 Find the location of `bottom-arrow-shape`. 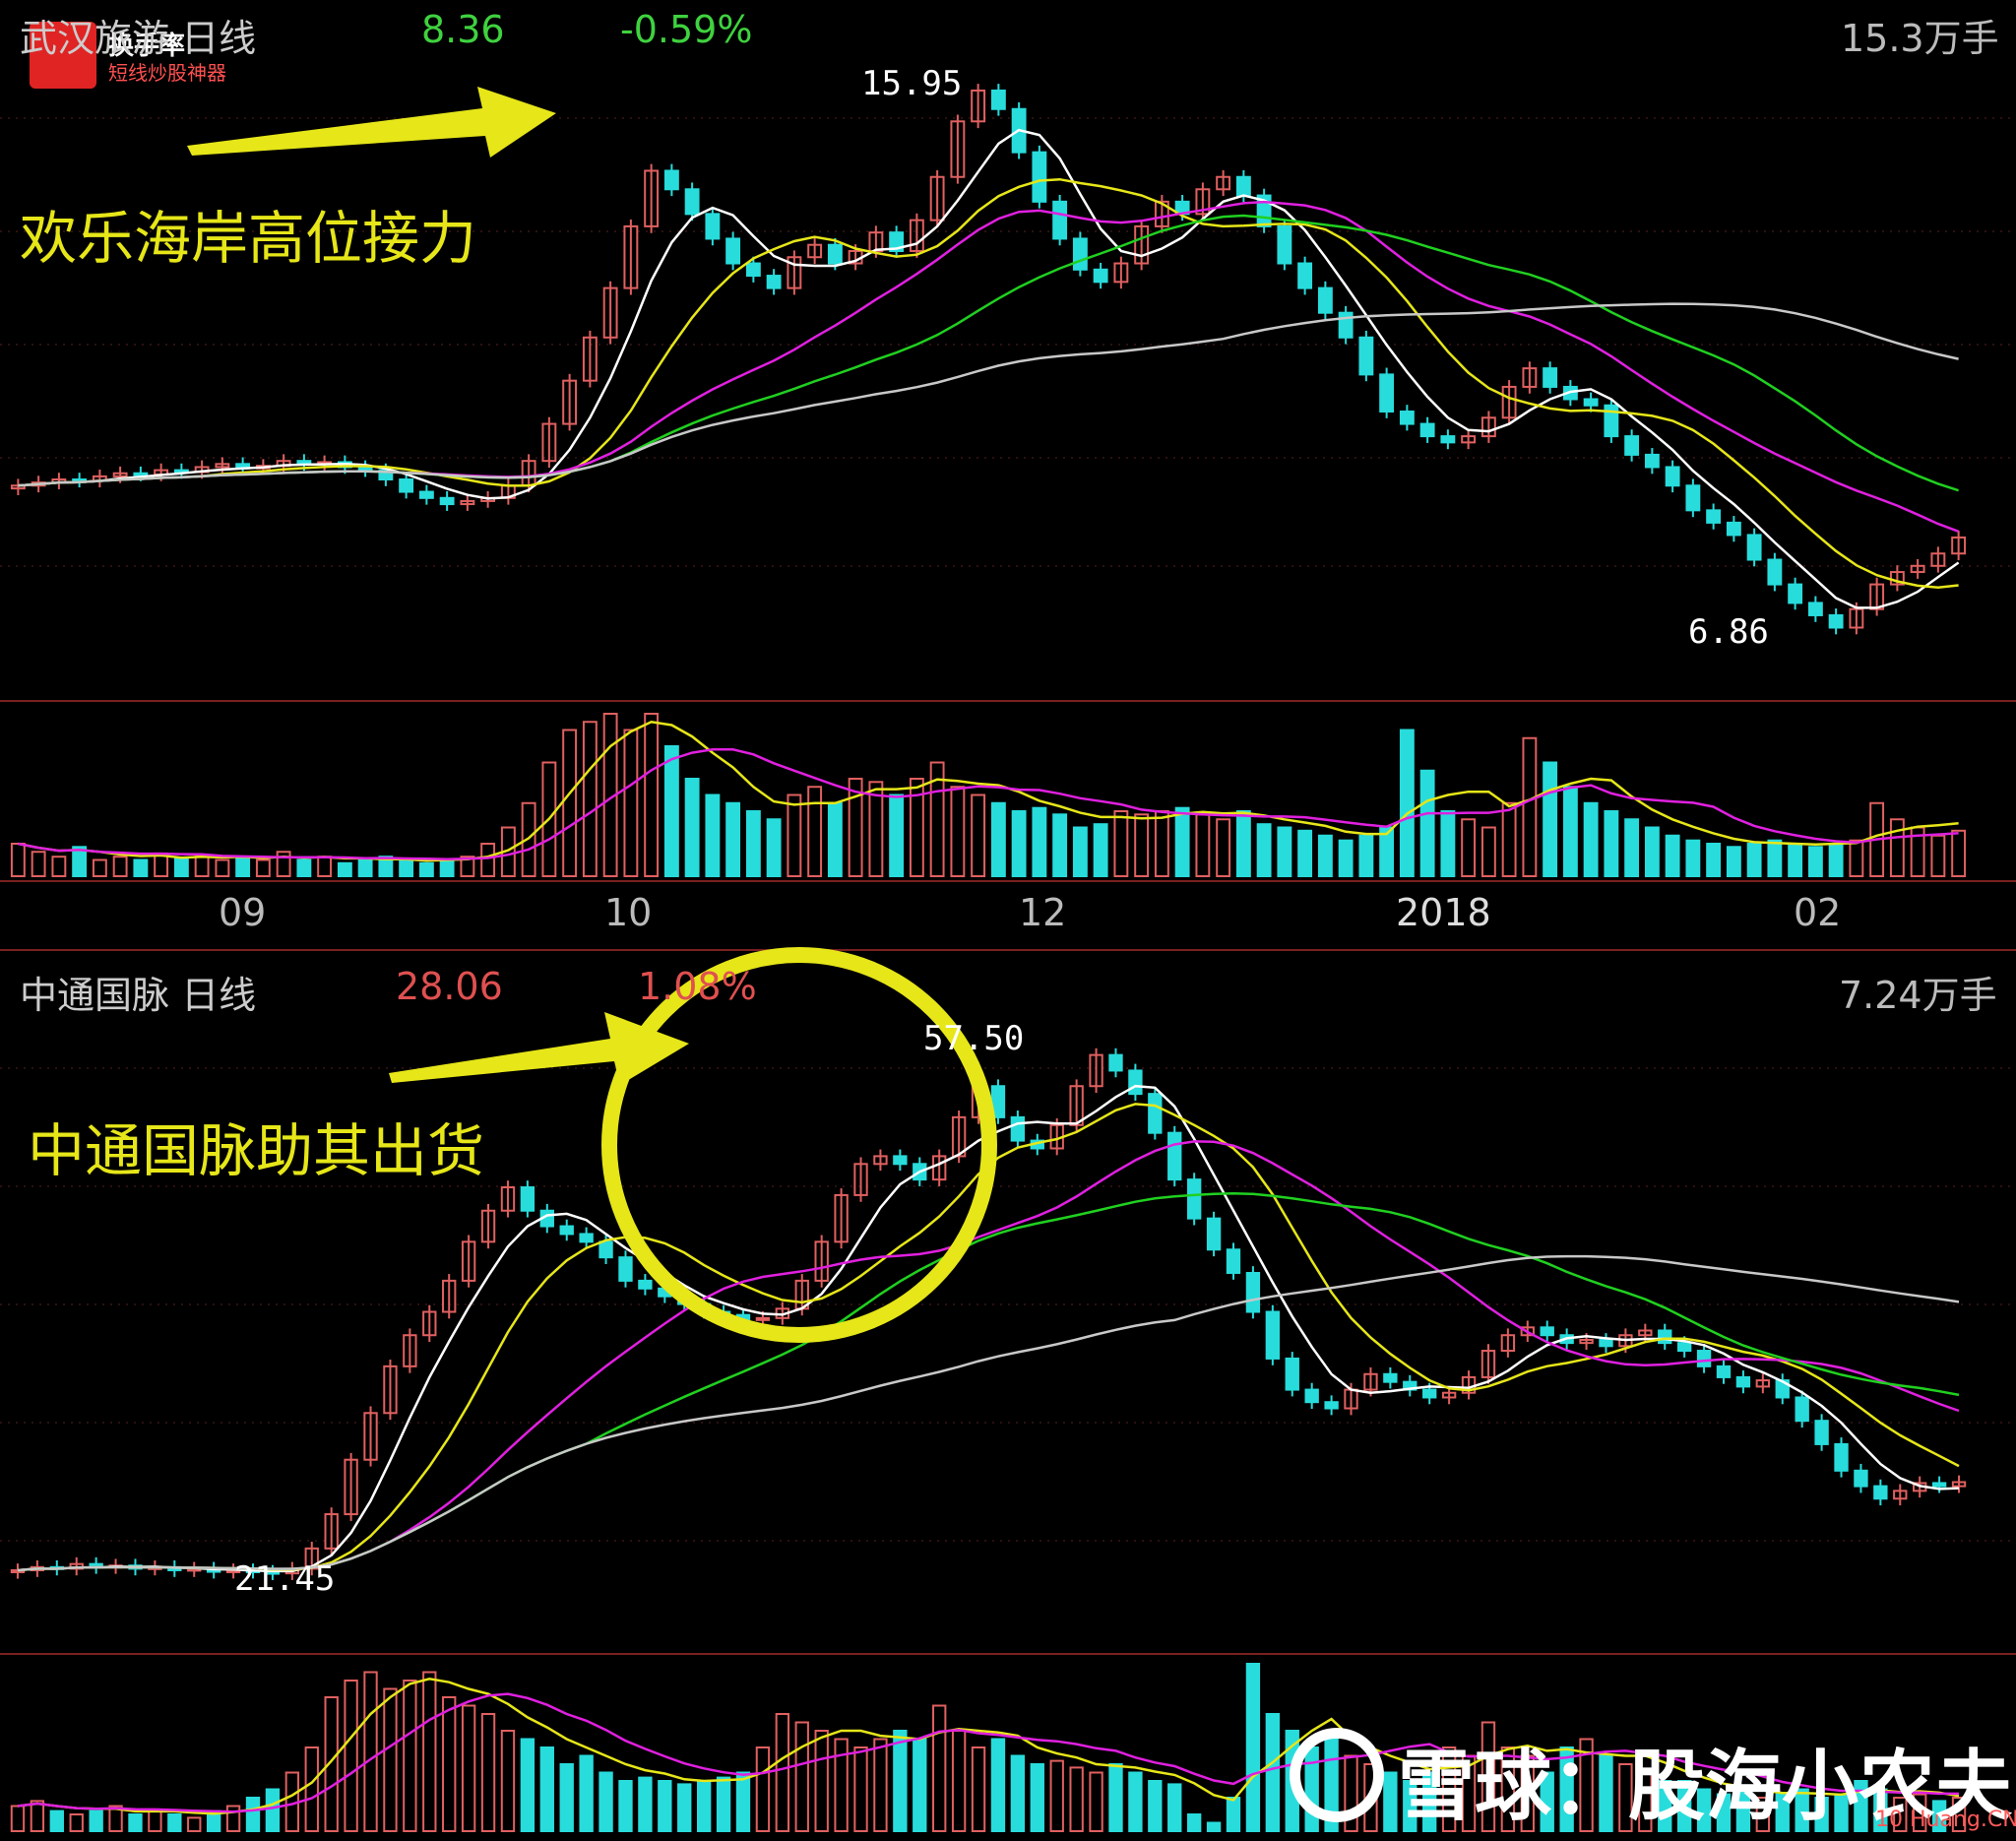

bottom-arrow-shape is located at coordinates (539, 1048).